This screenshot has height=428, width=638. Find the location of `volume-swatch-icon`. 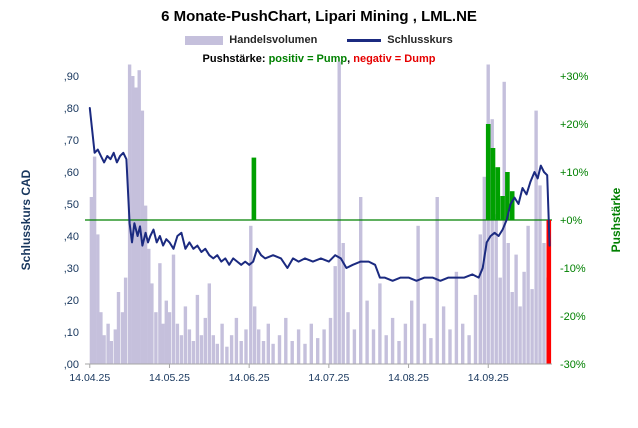

volume-swatch-icon is located at coordinates (204, 40).